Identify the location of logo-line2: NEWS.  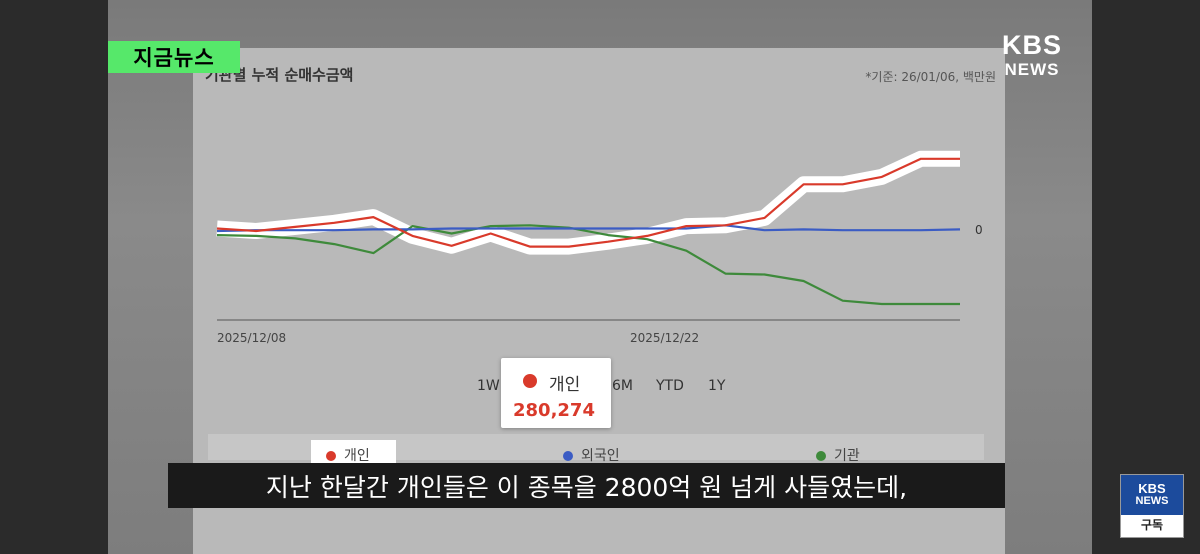
(1032, 69).